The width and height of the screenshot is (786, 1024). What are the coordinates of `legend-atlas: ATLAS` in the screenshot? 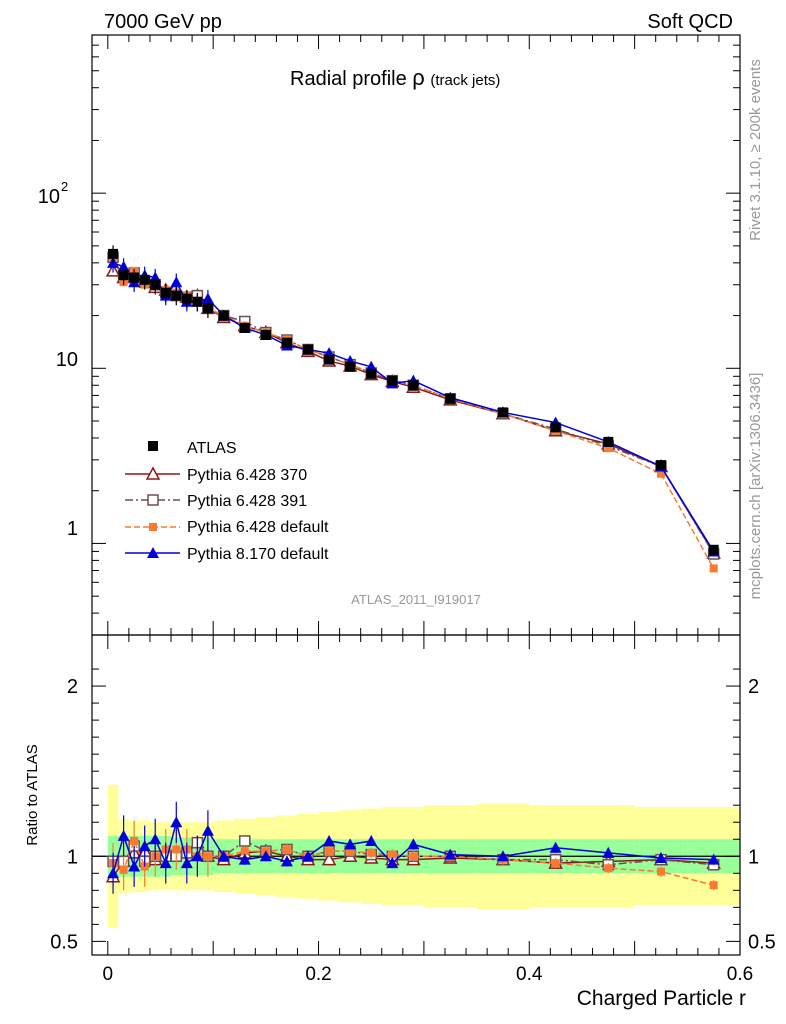 It's located at (192, 448).